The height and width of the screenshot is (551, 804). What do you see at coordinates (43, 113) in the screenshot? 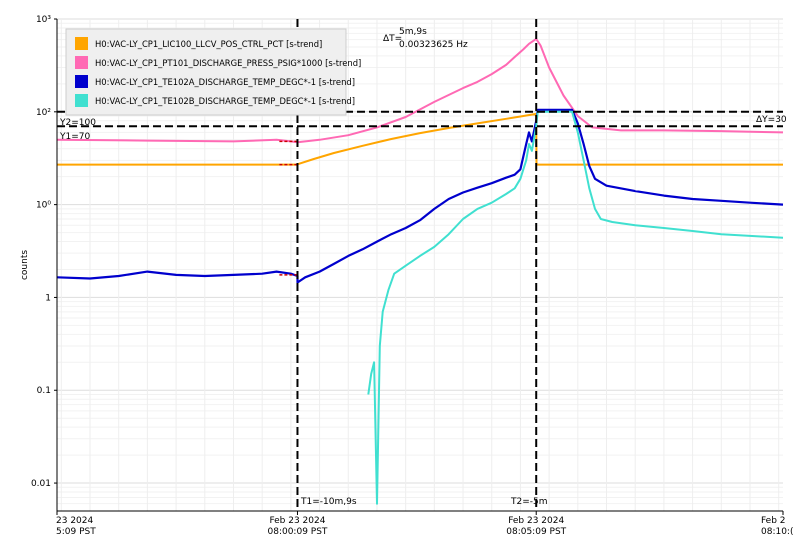
I see `y-tick-label: 10²` at bounding box center [43, 113].